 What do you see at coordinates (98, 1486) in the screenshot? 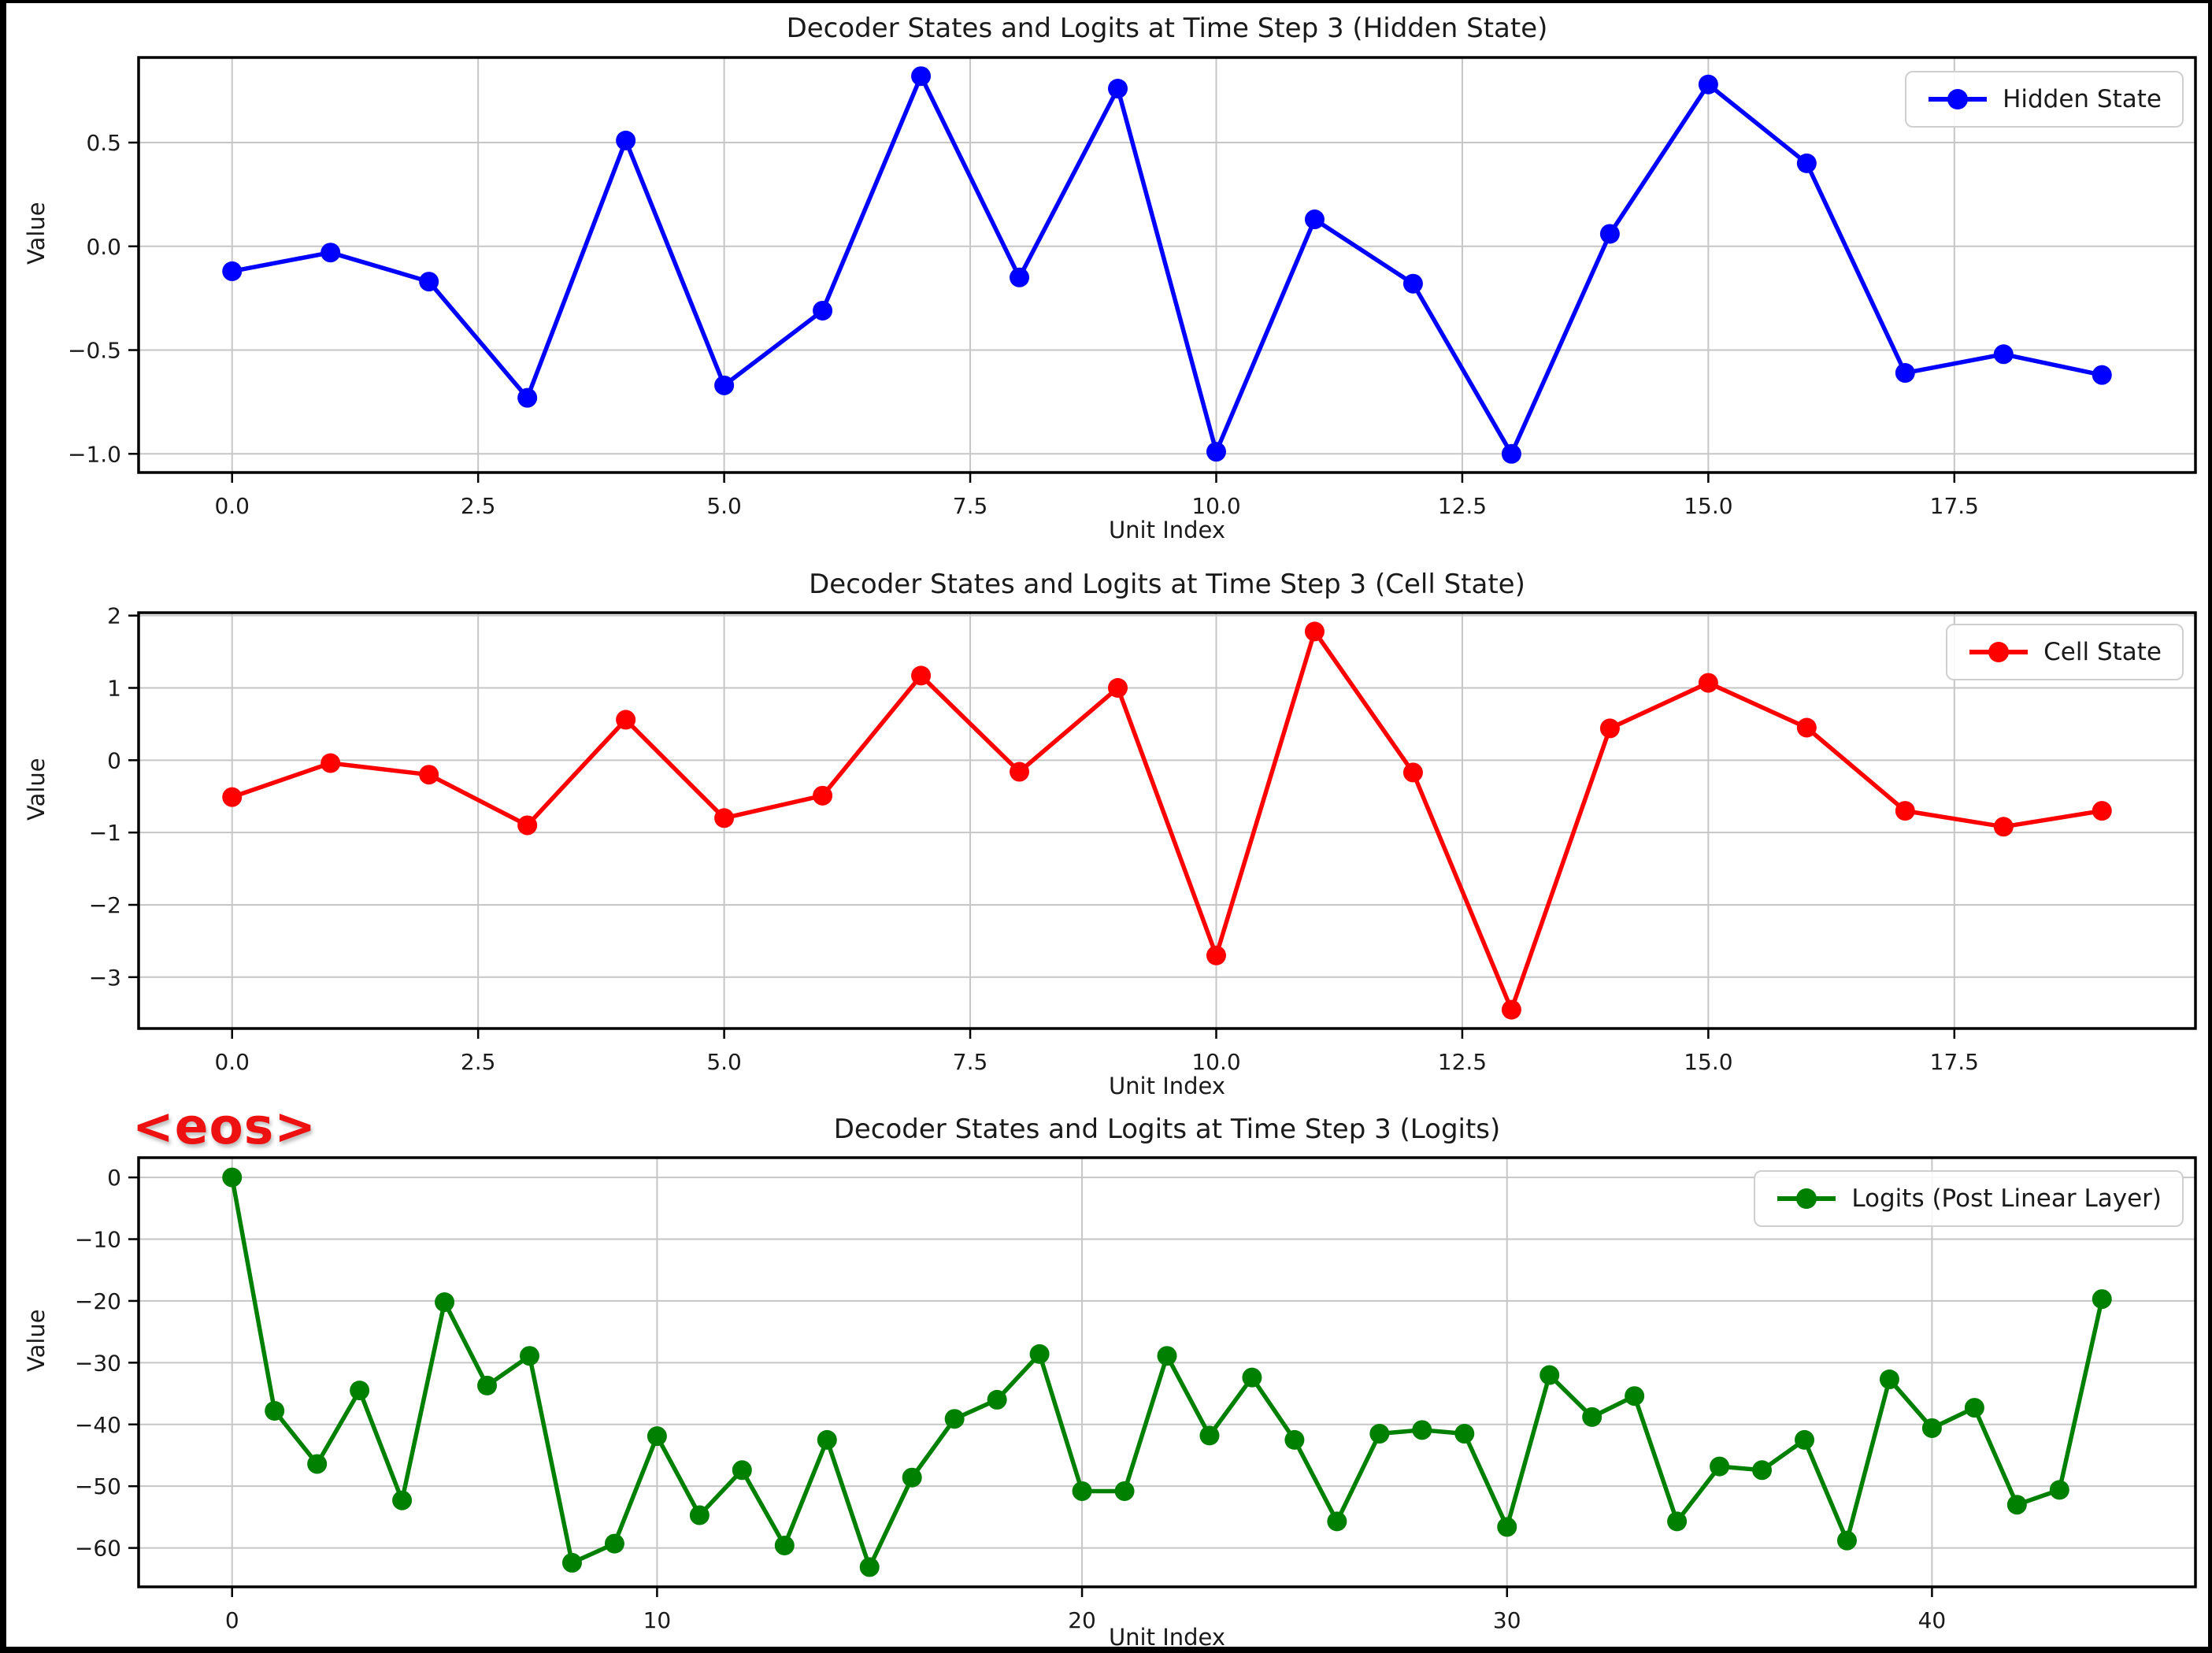
I see `svg-text: −50` at bounding box center [98, 1486].